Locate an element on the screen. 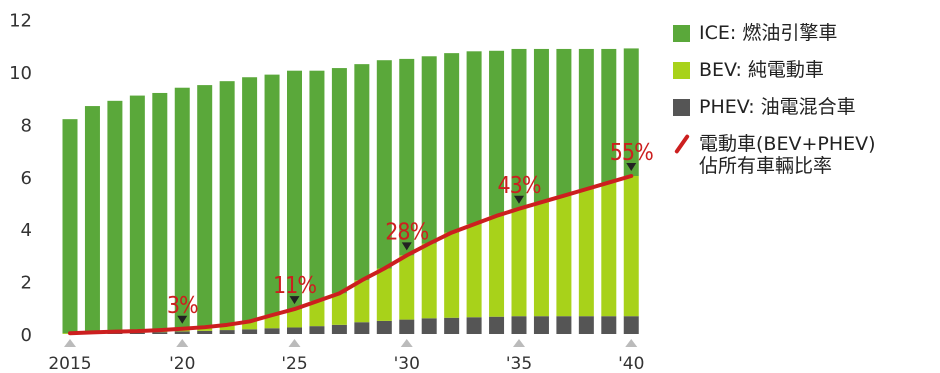 The image size is (940, 373). legend-line-icon is located at coordinates (682, 144).